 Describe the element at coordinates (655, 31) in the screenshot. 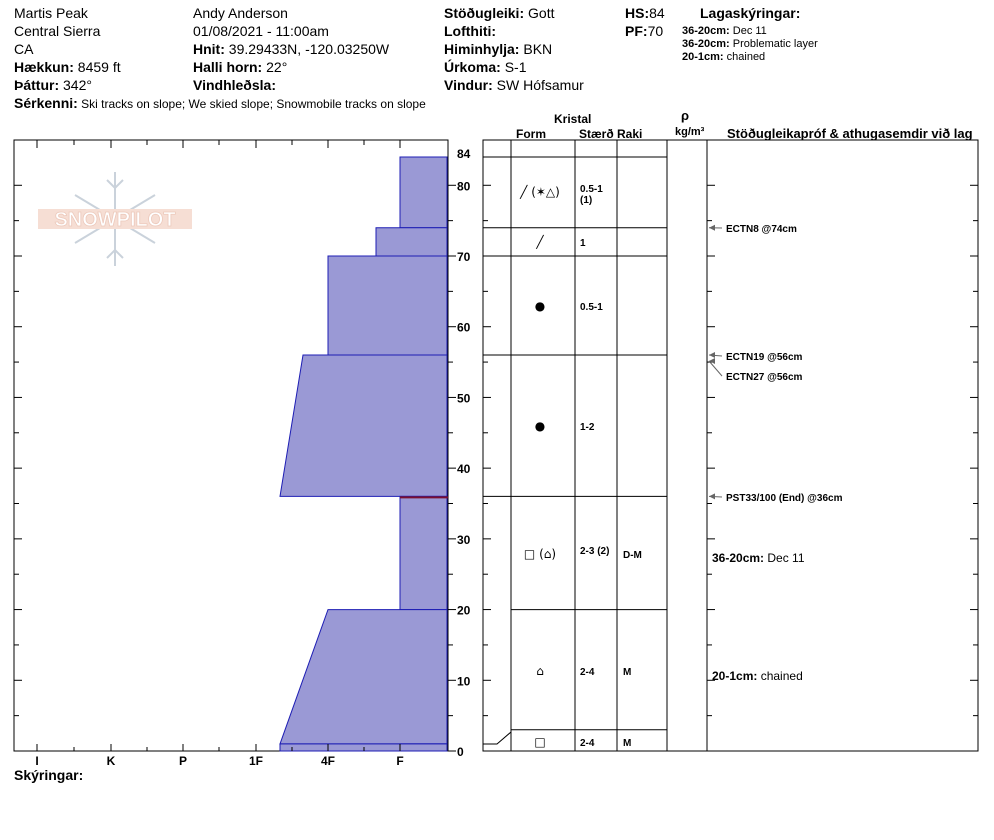

I see `pf-value: 70` at that location.